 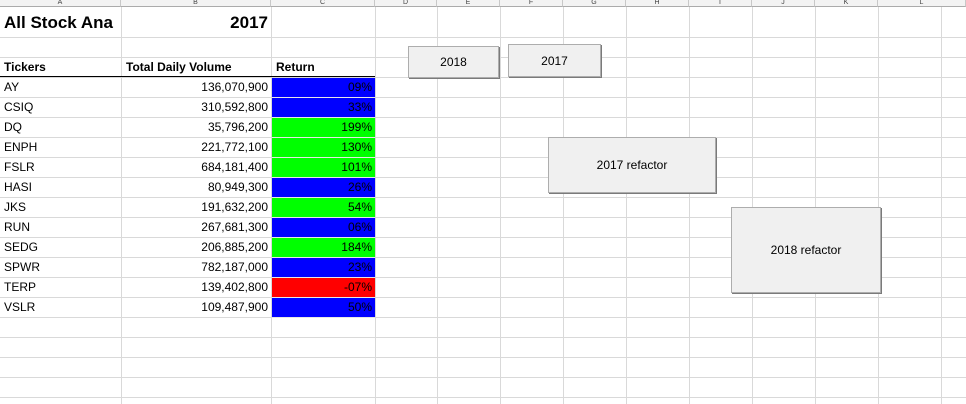 What do you see at coordinates (18, 187) in the screenshot?
I see `ticker-cell: HASI` at bounding box center [18, 187].